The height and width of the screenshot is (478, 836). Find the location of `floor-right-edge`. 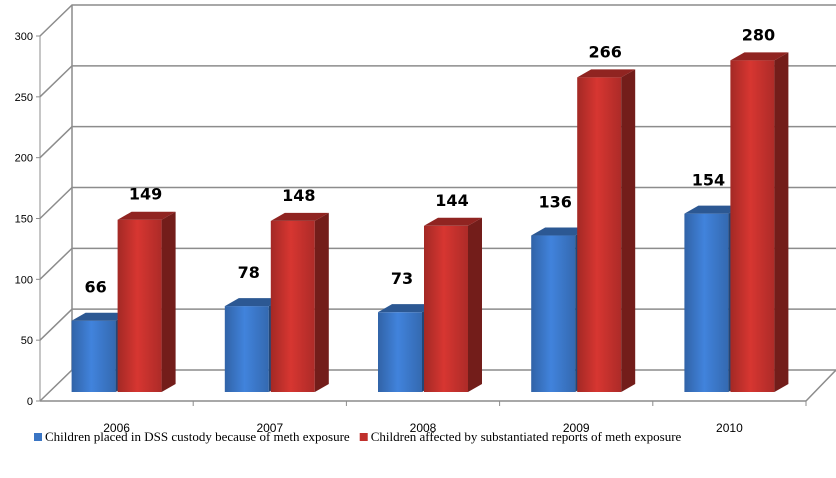

floor-right-edge is located at coordinates (820, 385).